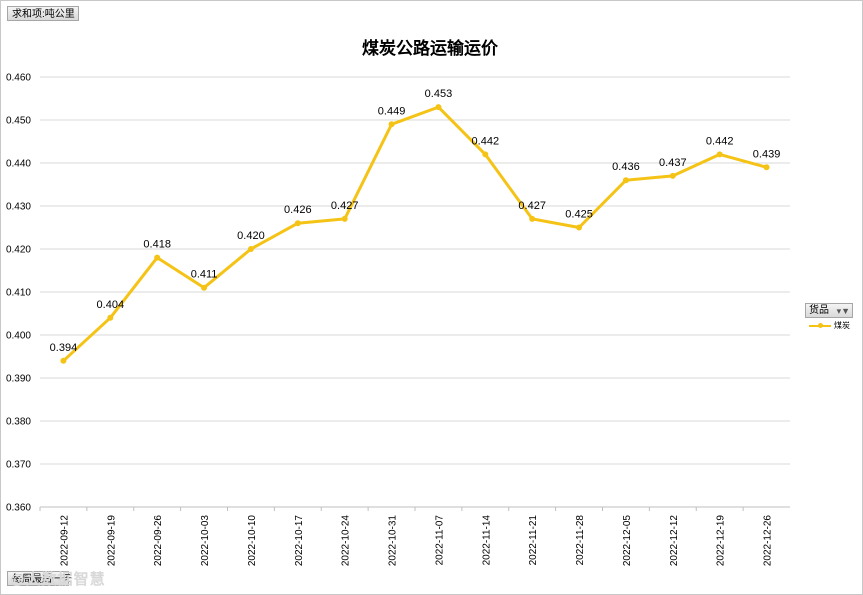 The image size is (863, 595). I want to click on data-label: 0.436, so click(626, 167).